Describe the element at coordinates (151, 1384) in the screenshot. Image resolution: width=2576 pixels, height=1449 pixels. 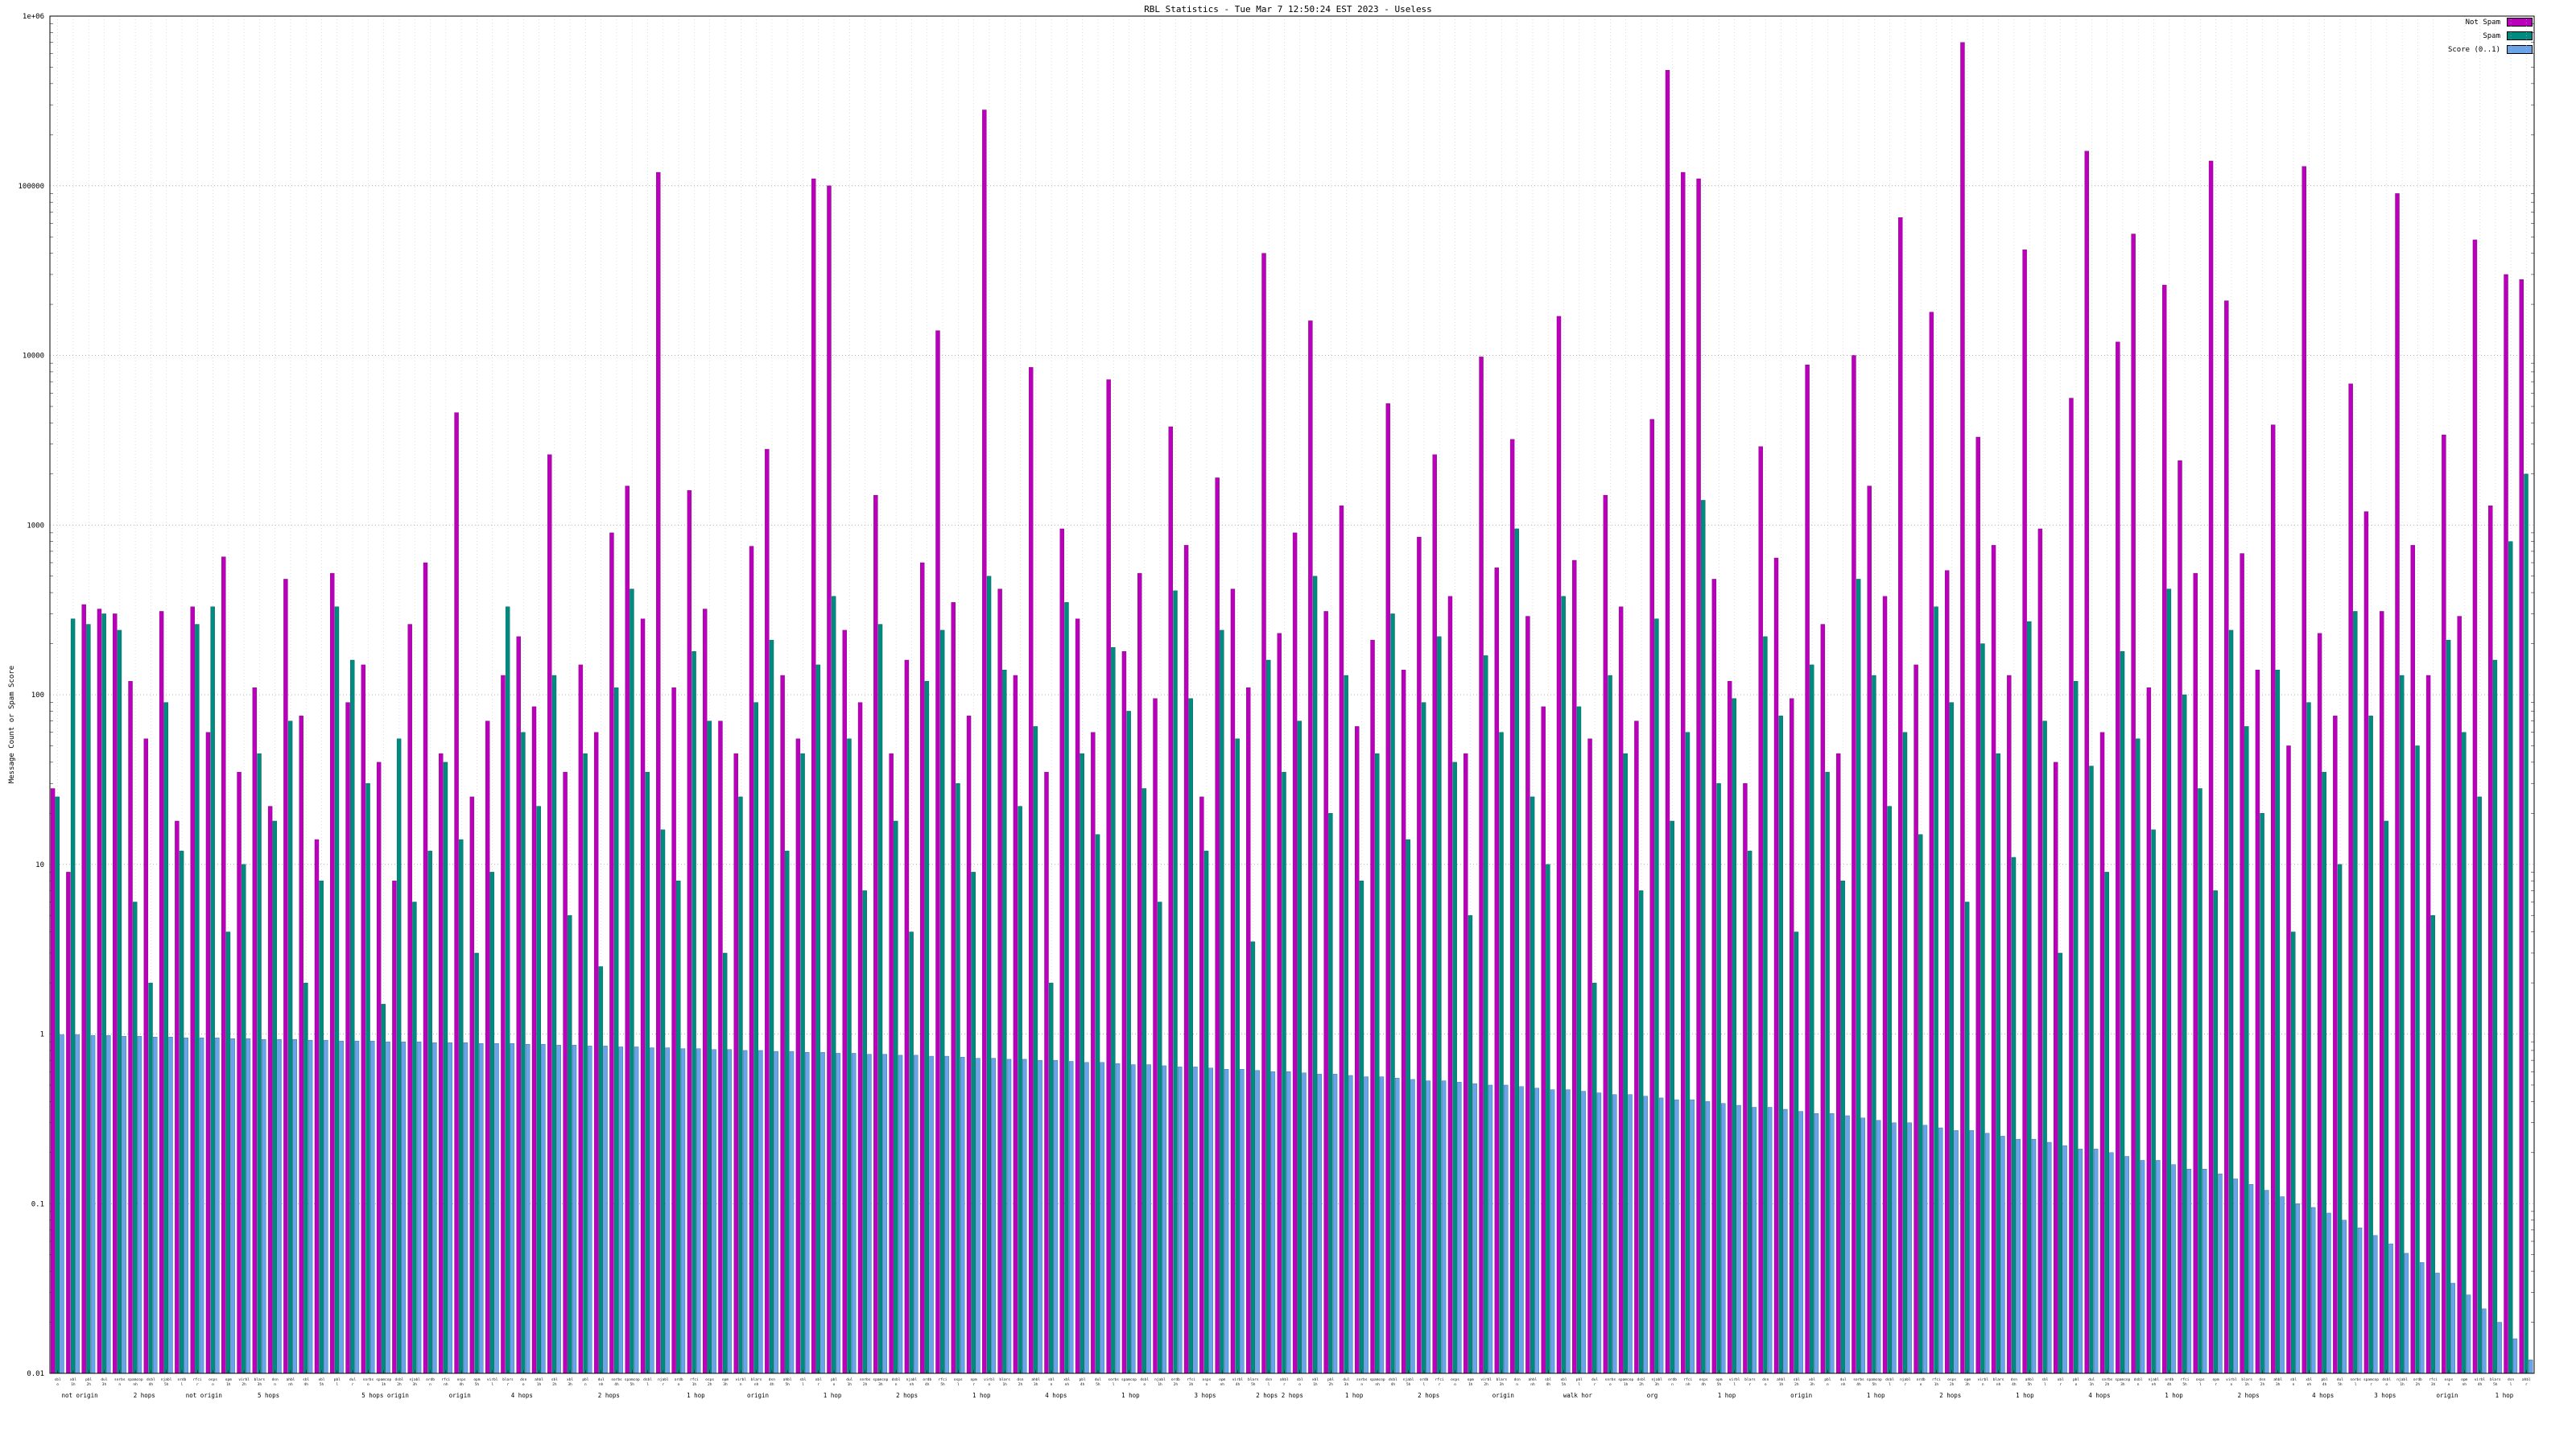
I see `x-tick-label-2: 4h` at that location.